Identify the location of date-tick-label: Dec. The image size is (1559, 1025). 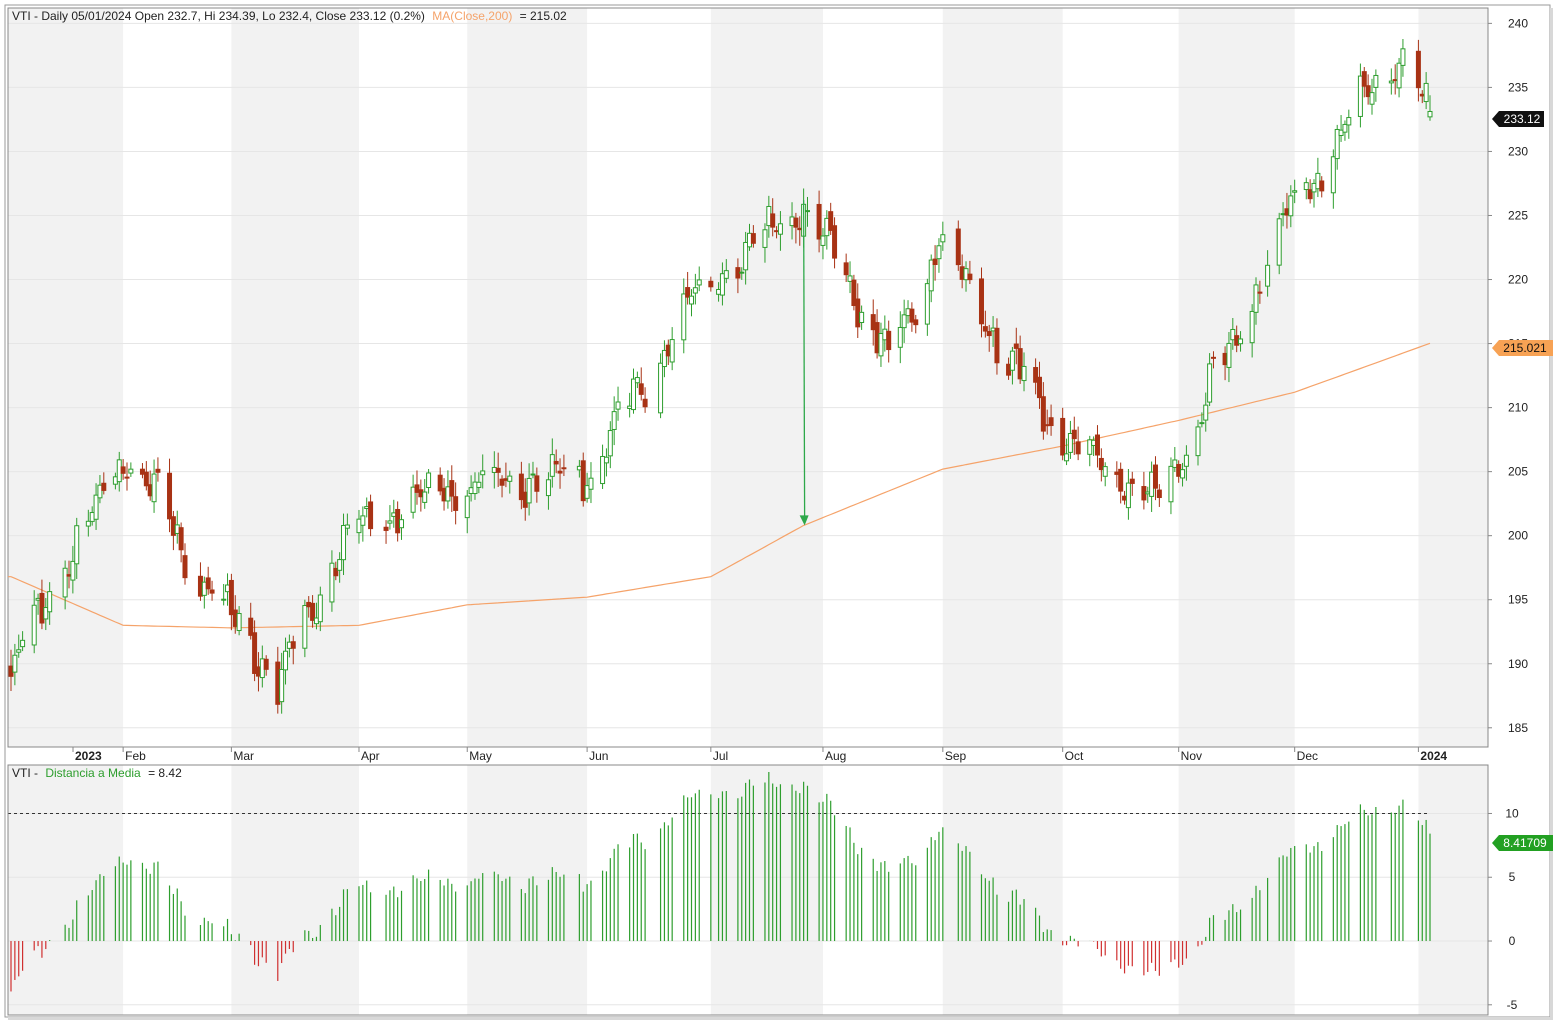
(1307, 756).